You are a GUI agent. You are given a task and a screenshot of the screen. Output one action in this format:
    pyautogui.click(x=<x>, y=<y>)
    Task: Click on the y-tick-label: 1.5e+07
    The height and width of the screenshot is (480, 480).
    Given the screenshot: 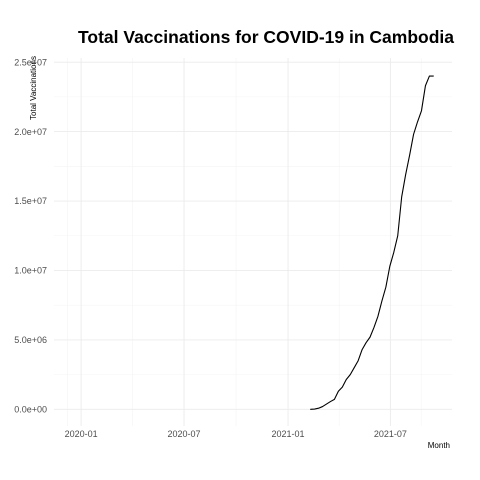 What is the action you would take?
    pyautogui.click(x=30, y=201)
    